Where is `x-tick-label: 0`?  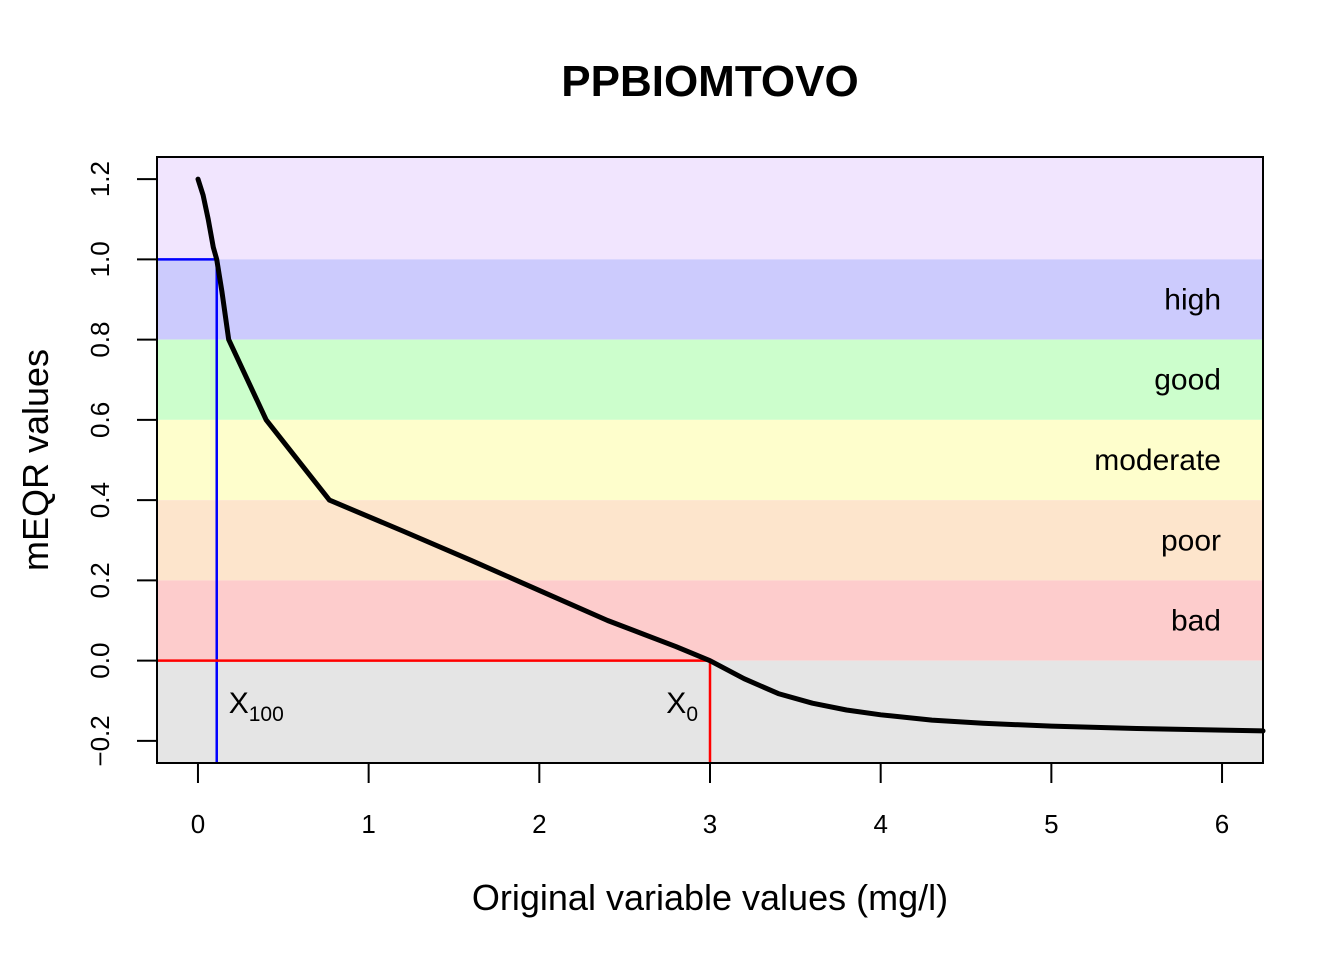
x-tick-label: 0 is located at coordinates (198, 824).